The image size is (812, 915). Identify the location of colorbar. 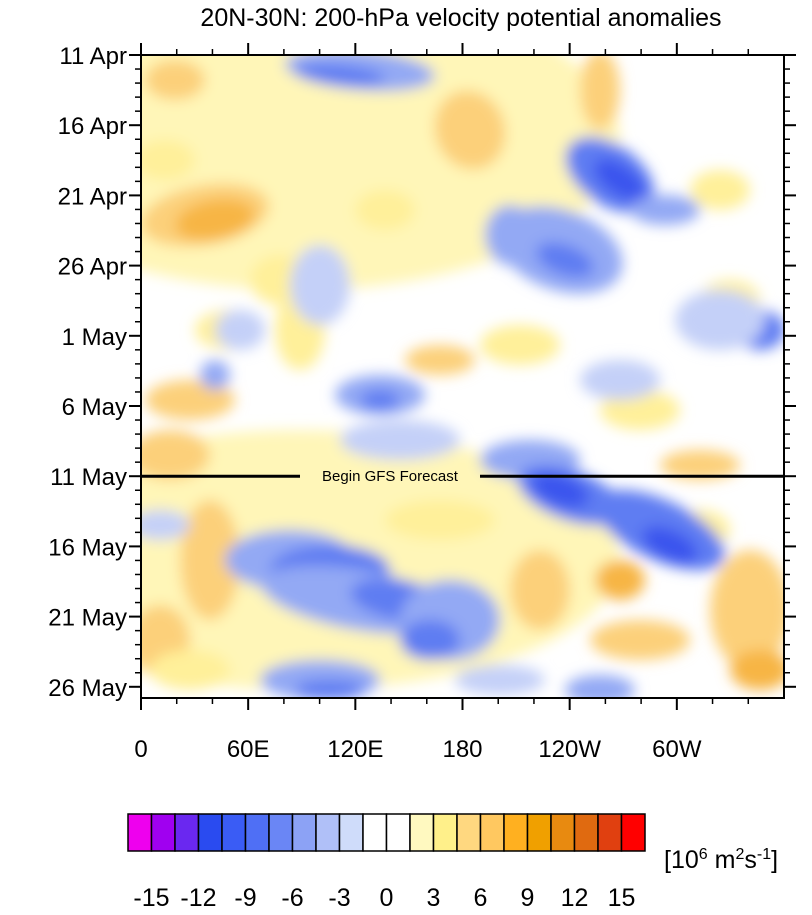
(386, 832).